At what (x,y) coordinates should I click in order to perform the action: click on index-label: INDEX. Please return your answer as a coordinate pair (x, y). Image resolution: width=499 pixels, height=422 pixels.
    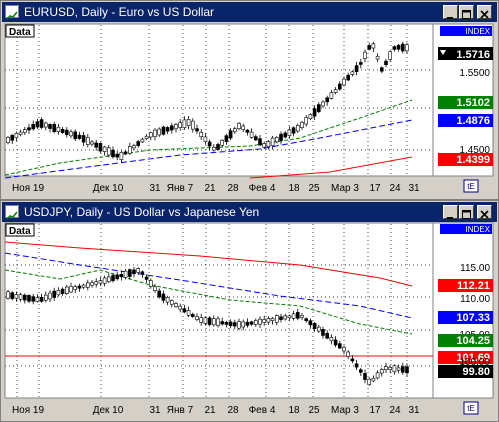
    Looking at the image, I should click on (478, 31).